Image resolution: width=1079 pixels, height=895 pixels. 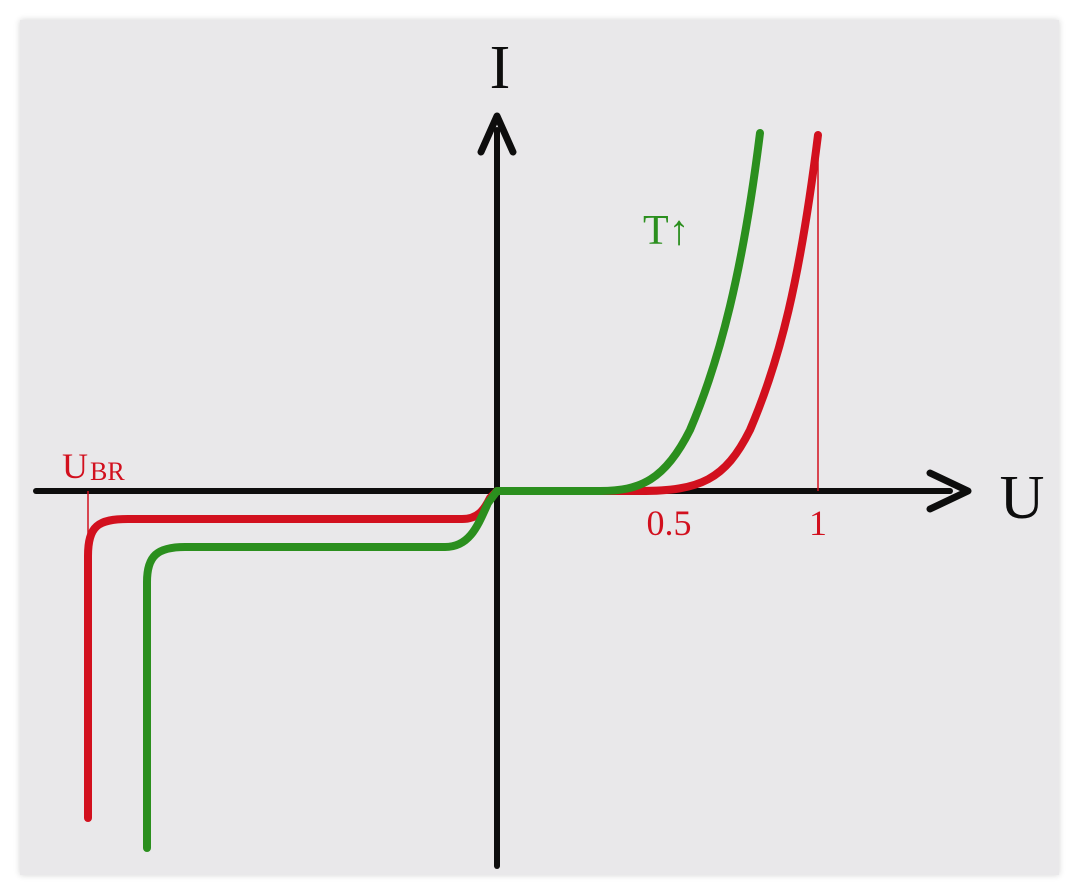 What do you see at coordinates (497, 134) in the screenshot?
I see `y-axis-arrowhead` at bounding box center [497, 134].